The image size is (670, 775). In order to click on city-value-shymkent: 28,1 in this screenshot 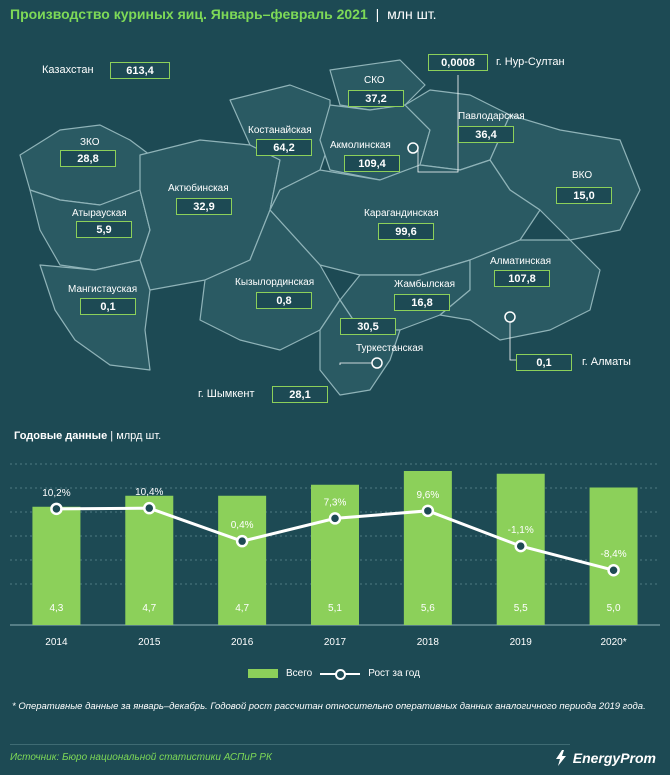, I will do `click(300, 394)`.